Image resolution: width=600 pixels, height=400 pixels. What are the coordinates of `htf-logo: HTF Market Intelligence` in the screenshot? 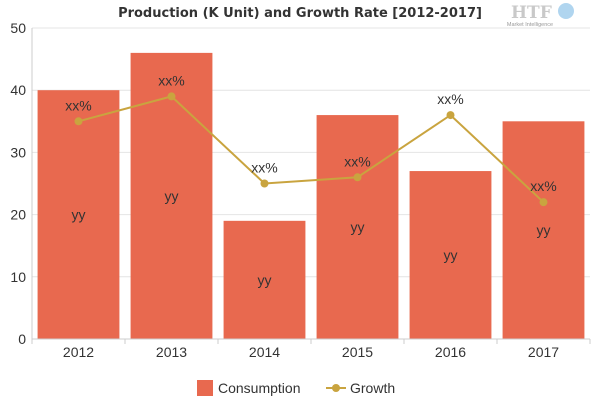 It's located at (540, 15).